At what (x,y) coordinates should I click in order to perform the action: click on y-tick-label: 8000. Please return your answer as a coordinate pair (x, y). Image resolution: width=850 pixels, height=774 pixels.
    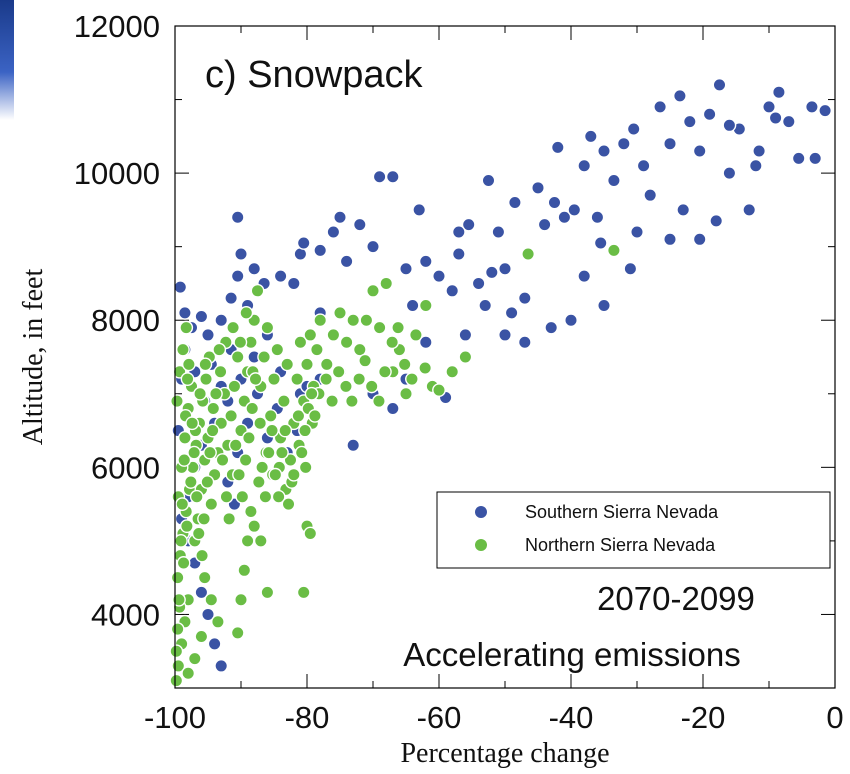
    Looking at the image, I should click on (125, 320).